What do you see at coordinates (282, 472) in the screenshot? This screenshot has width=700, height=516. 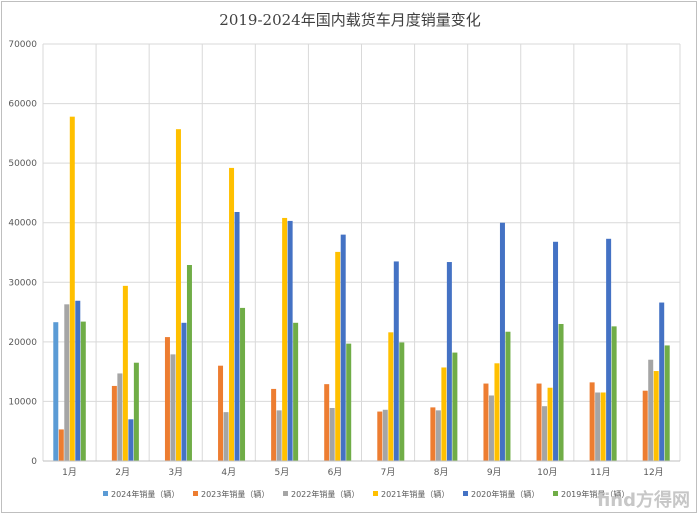 I see `x-tick-label: 5月` at bounding box center [282, 472].